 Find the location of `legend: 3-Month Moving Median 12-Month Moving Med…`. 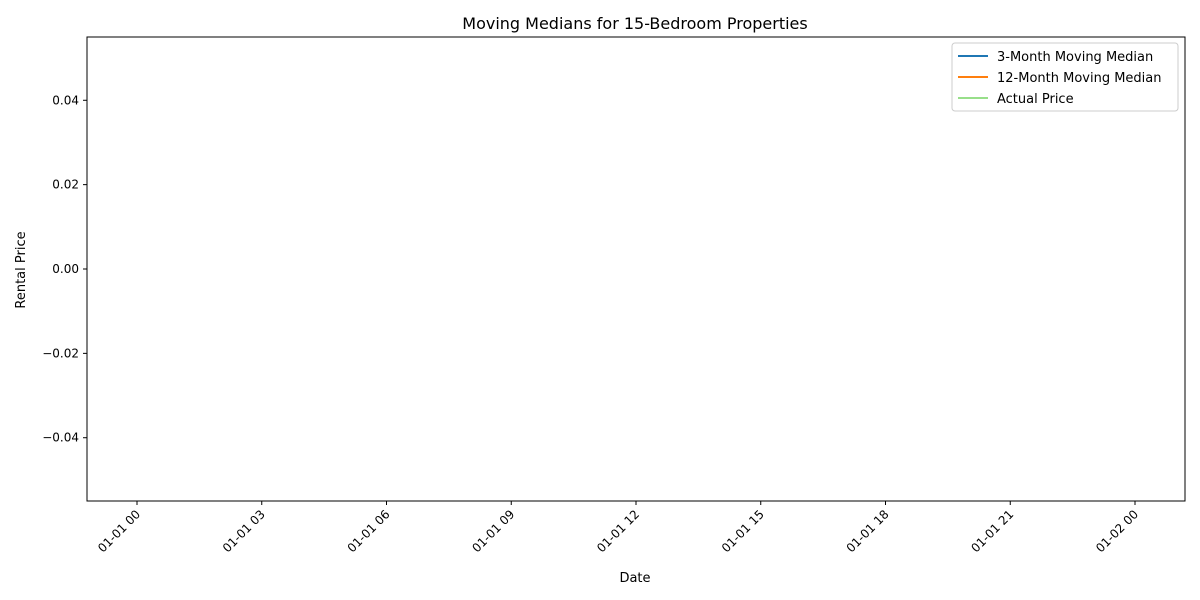

legend: 3-Month Moving Median 12-Month Moving Med… is located at coordinates (1065, 77).